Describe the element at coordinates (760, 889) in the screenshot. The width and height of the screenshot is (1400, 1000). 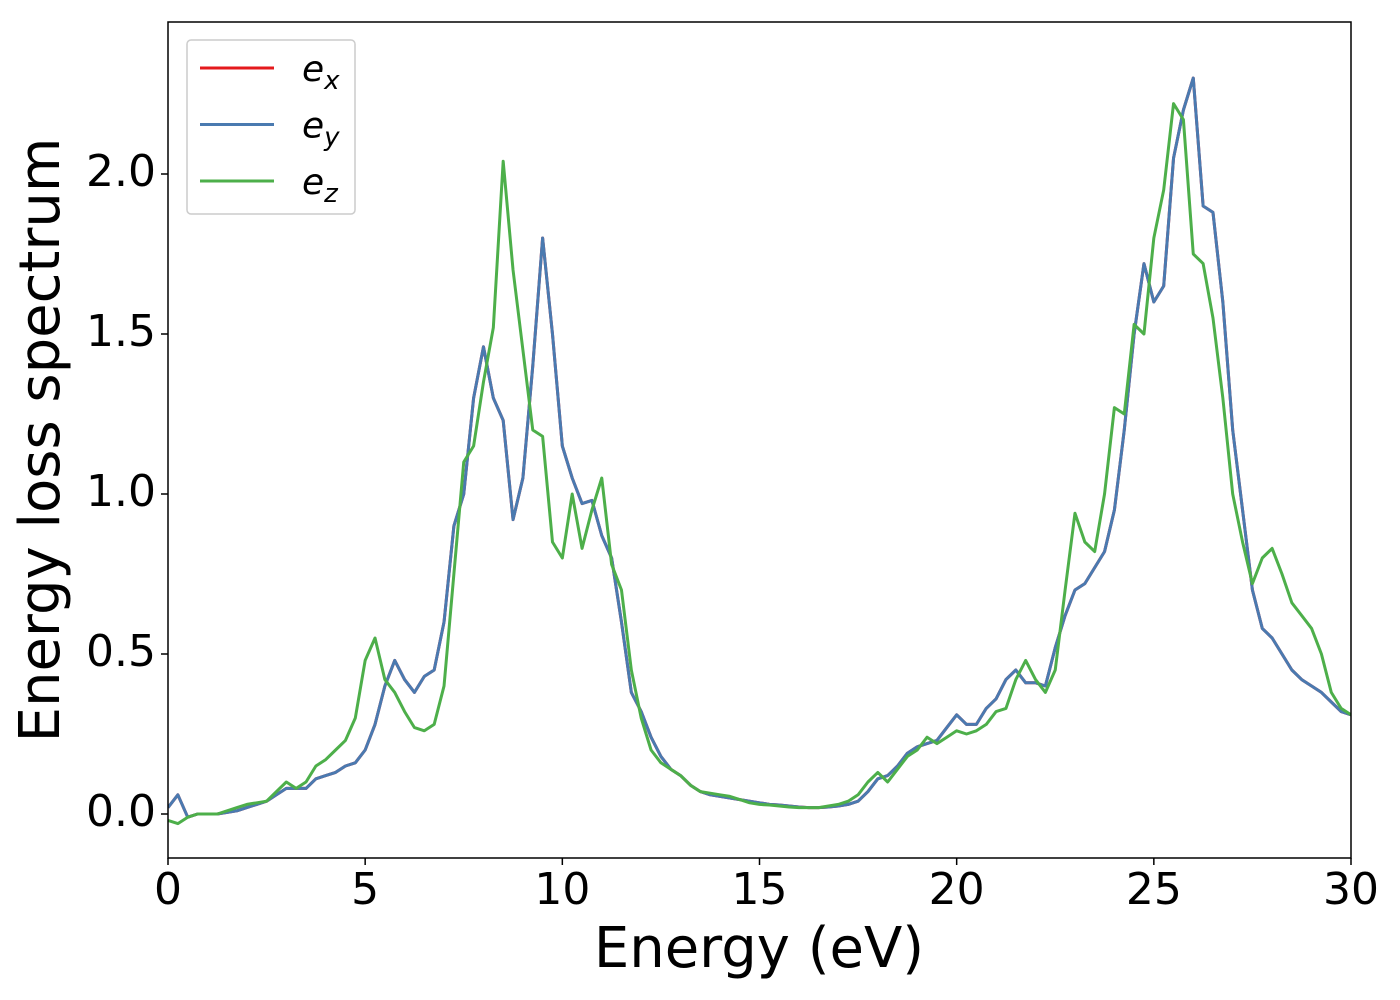
I see `x-tick-label: 15` at that location.